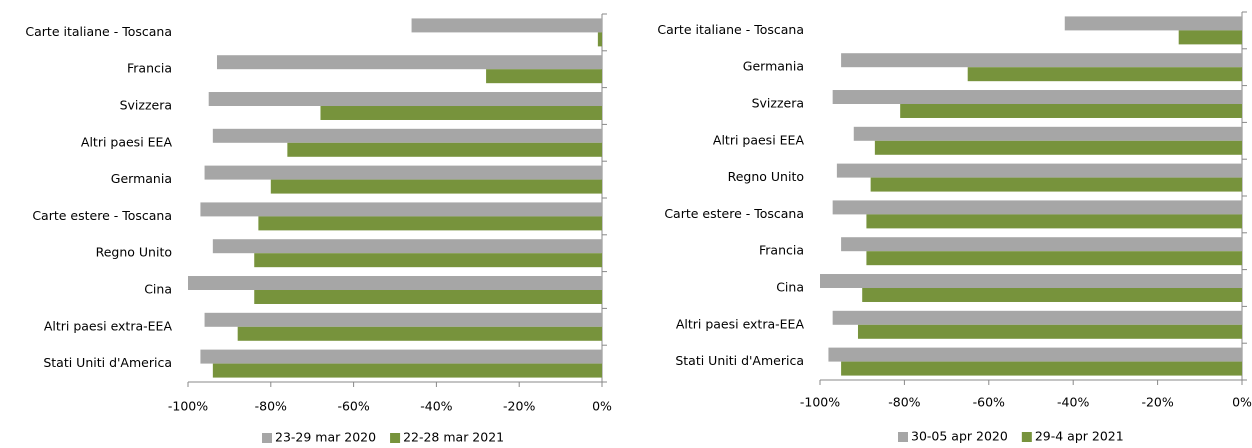  Describe the element at coordinates (453, 437) in the screenshot. I see `legend-label: 22-28 mar 2021` at that location.